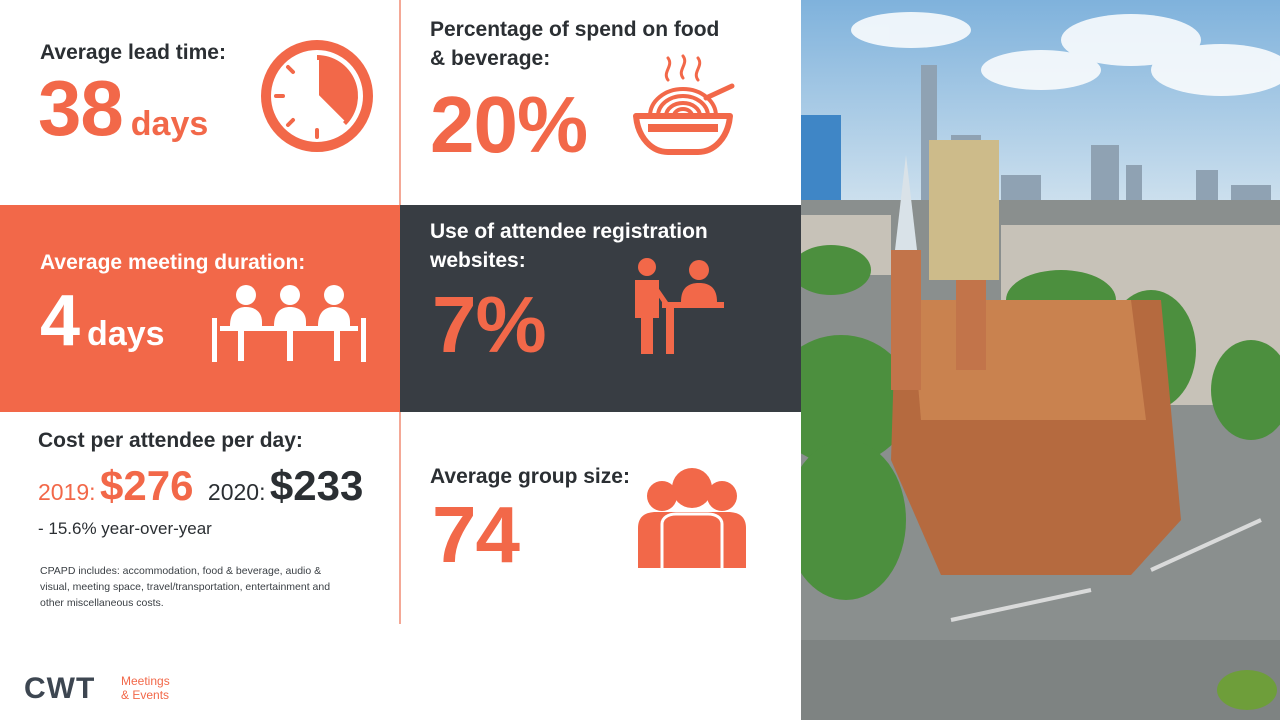 The width and height of the screenshot is (1280, 720). What do you see at coordinates (170, 440) in the screenshot?
I see `cost-label: Cost per attendee per day:` at bounding box center [170, 440].